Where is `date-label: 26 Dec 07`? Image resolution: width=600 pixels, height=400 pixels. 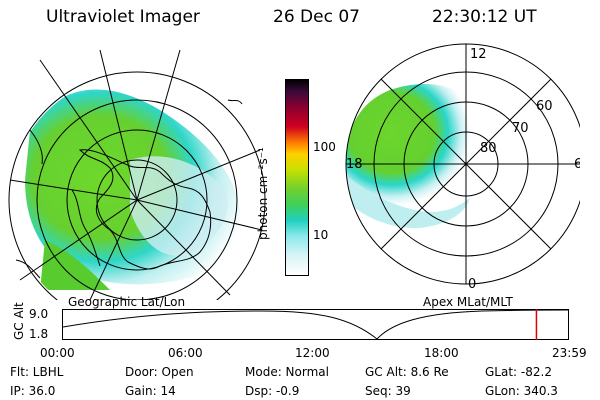 date-label: 26 Dec 07 is located at coordinates (316, 17).